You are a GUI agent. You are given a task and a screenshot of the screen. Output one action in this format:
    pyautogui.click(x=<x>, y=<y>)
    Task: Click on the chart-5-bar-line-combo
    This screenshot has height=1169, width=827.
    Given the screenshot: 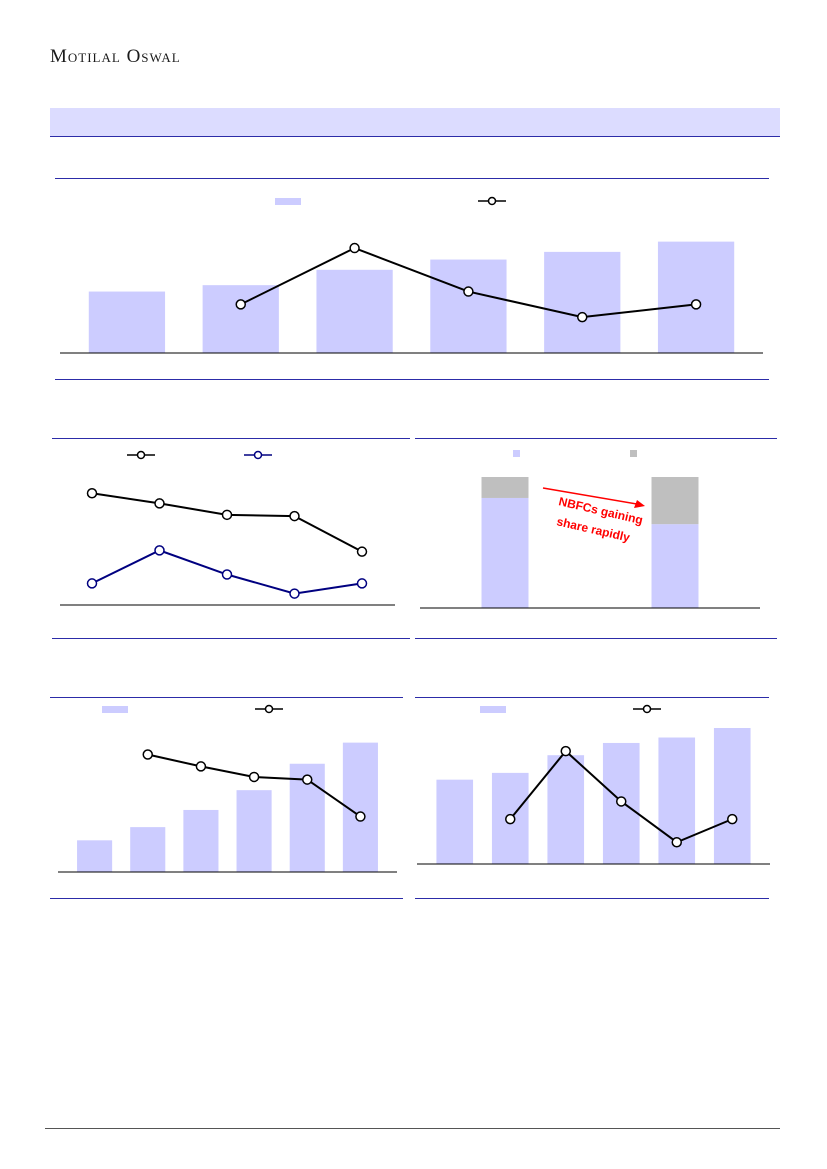 What is the action you would take?
    pyautogui.click(x=593, y=784)
    